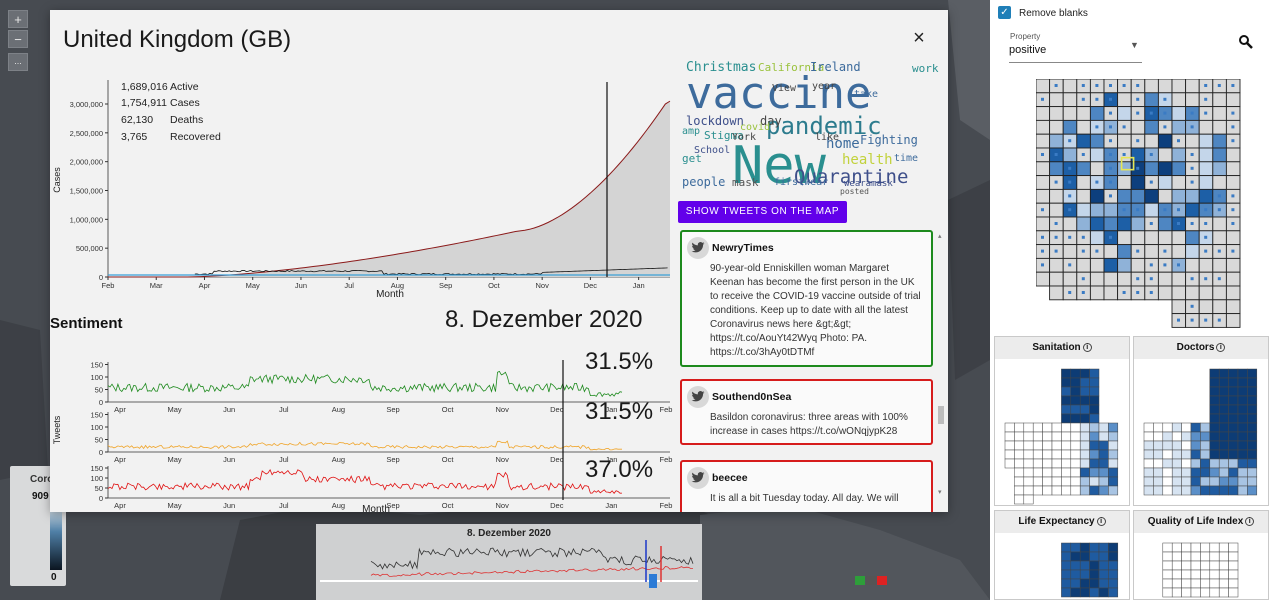  What do you see at coordinates (743, 248) in the screenshot?
I see `tweet-username: NewryTimes` at bounding box center [743, 248].